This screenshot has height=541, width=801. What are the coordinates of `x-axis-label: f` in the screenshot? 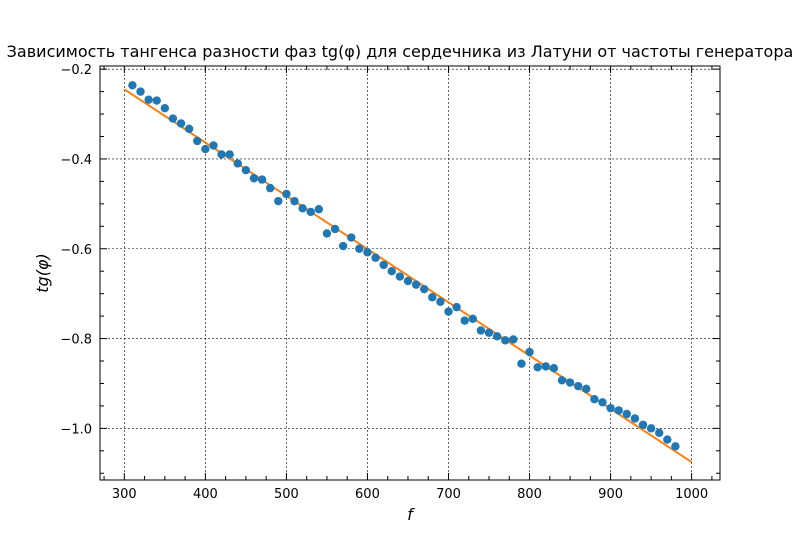 It's located at (411, 514).